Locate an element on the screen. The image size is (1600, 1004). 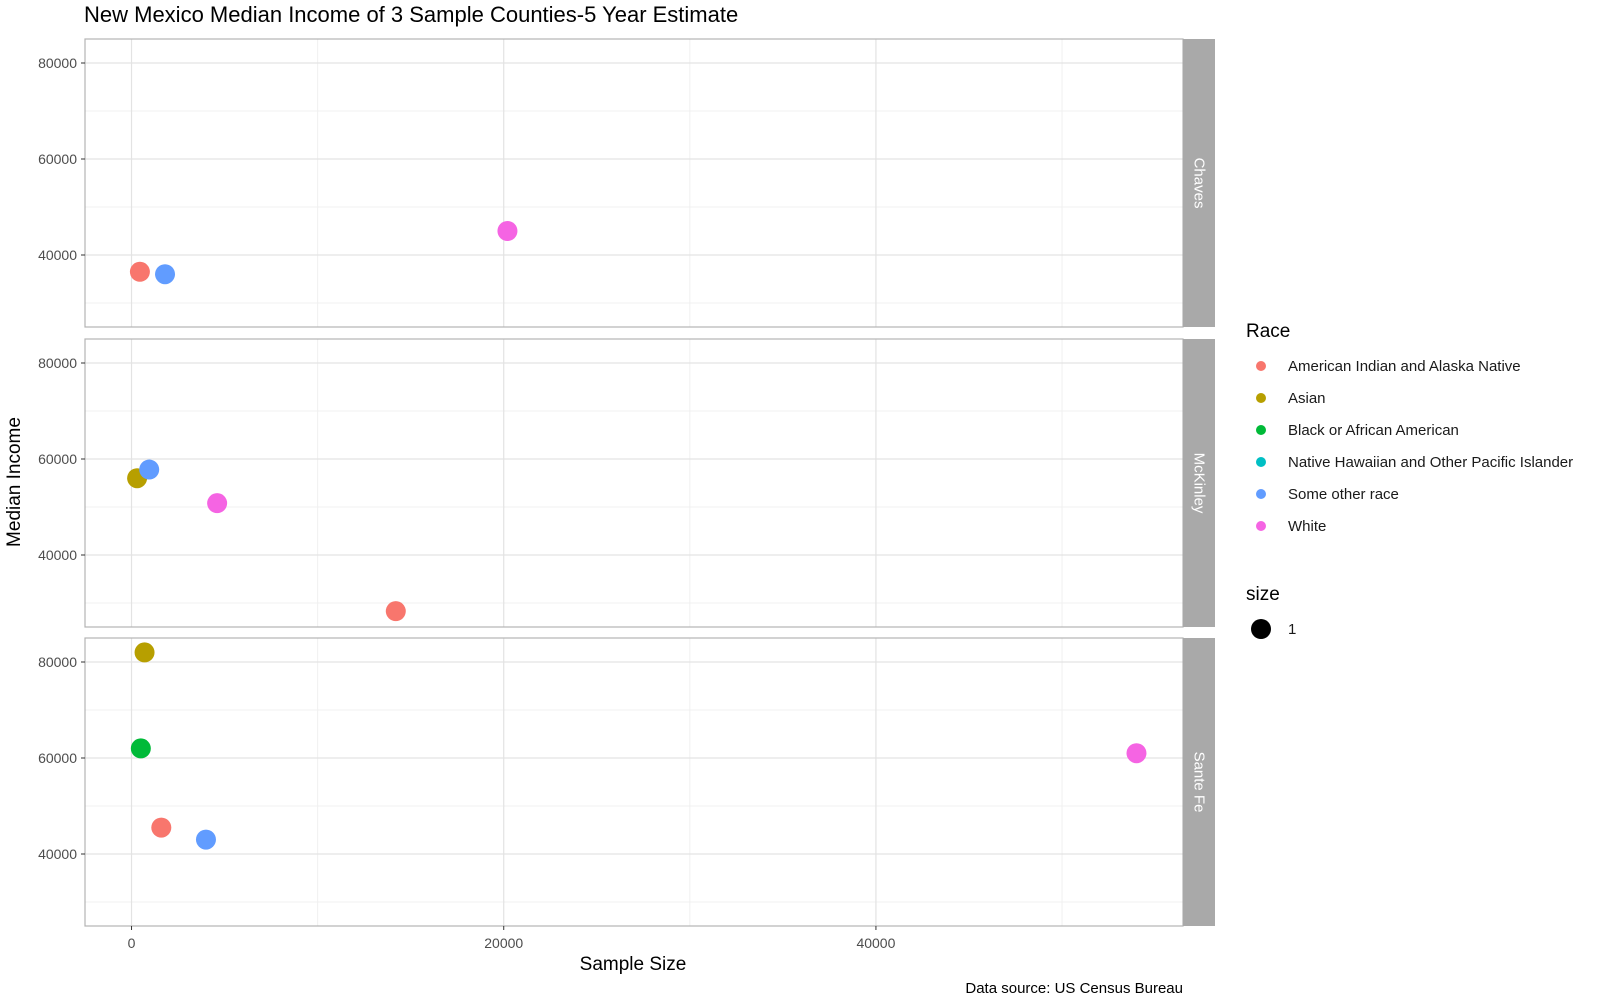
legend-entry-label: Some other race is located at coordinates (1343, 494).